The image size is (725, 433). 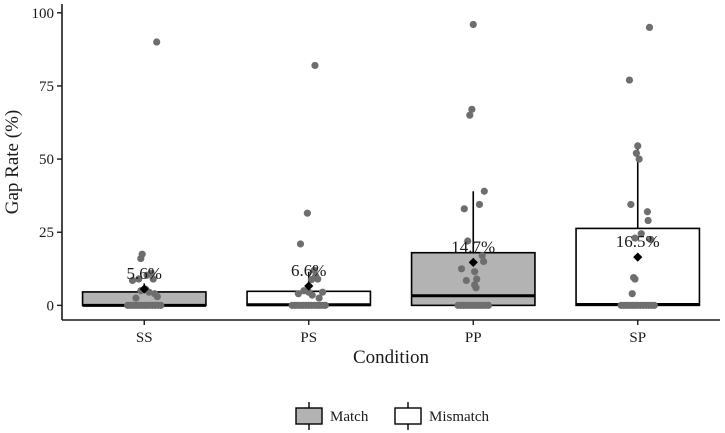 I want to click on y-tick-label: 0, so click(x=51, y=306).